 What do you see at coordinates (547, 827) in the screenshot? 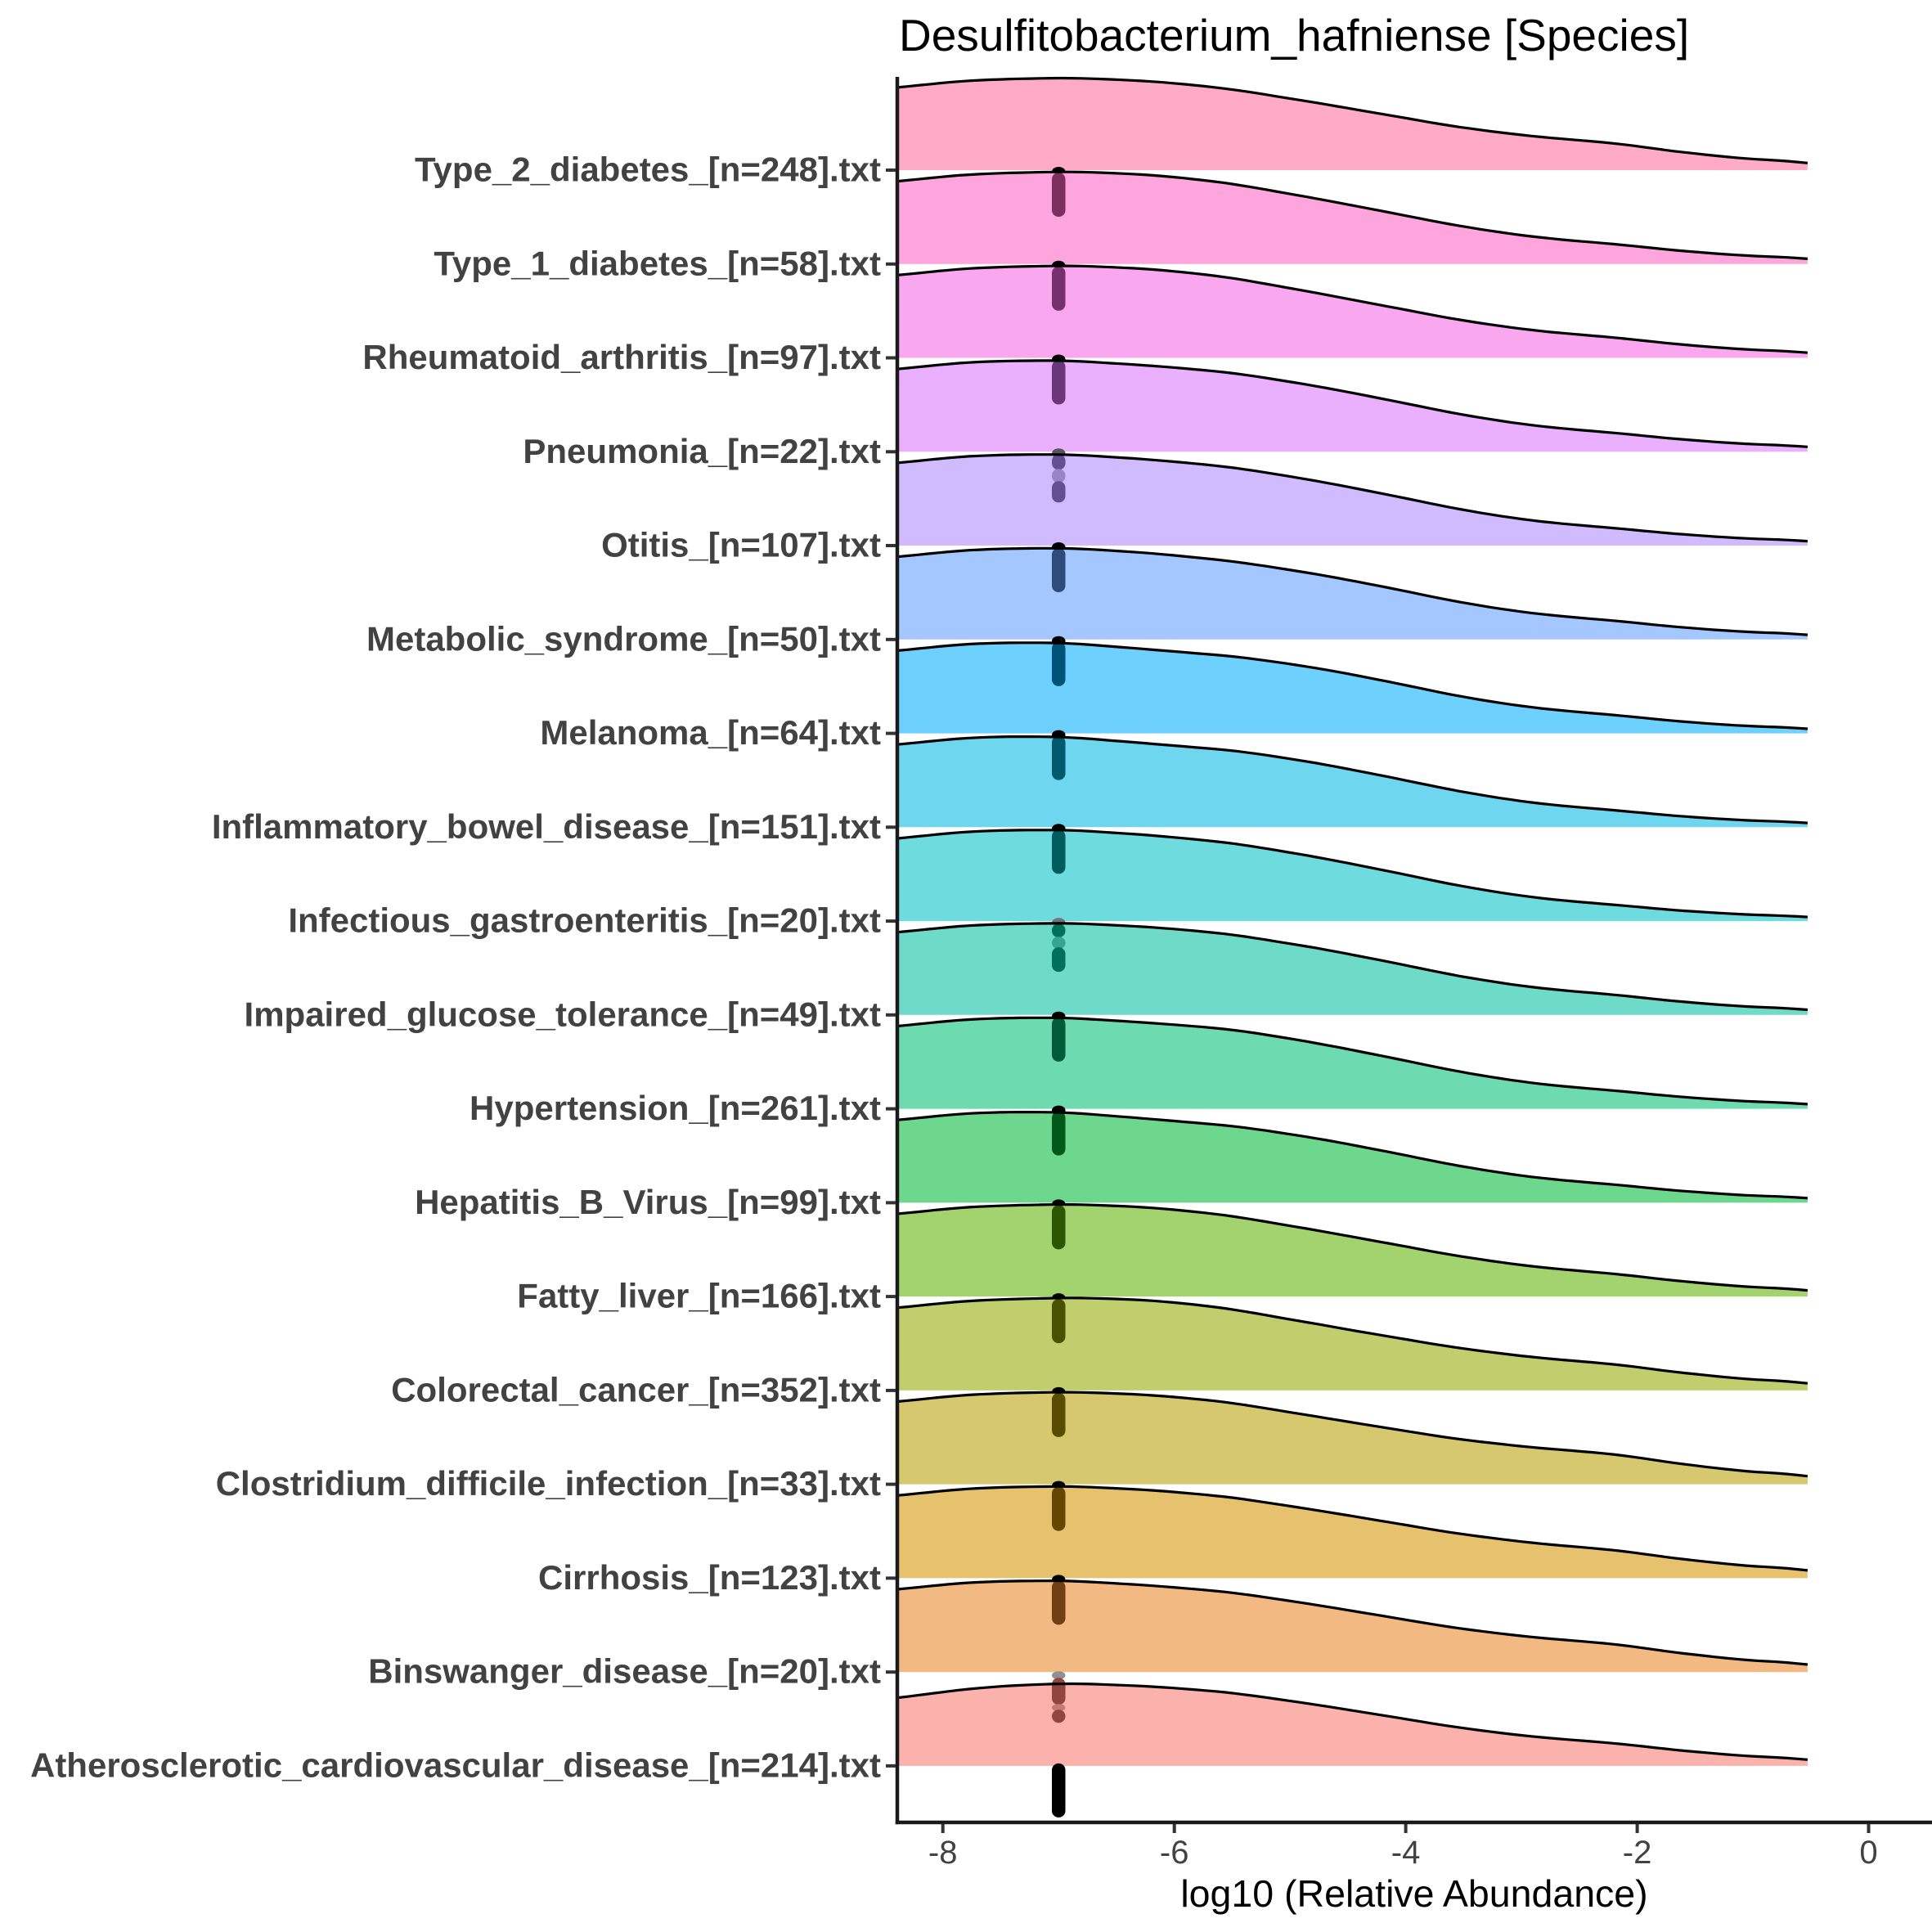
I see `svg-text:Inflammatory_bowel_disease_[n=: Inflammatory_bowel_disease_[n=151].txt` at bounding box center [547, 827].